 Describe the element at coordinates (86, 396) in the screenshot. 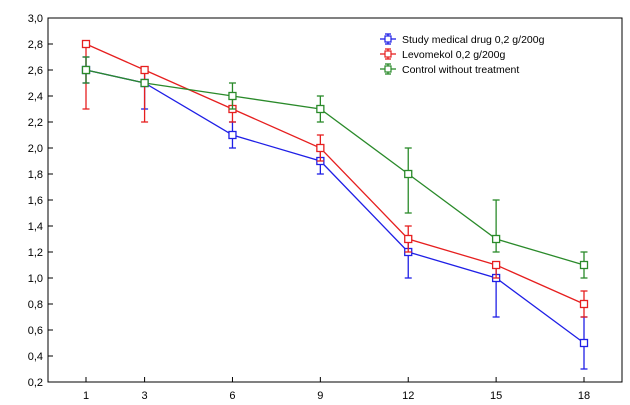

I see `x-tick-label: 1` at that location.